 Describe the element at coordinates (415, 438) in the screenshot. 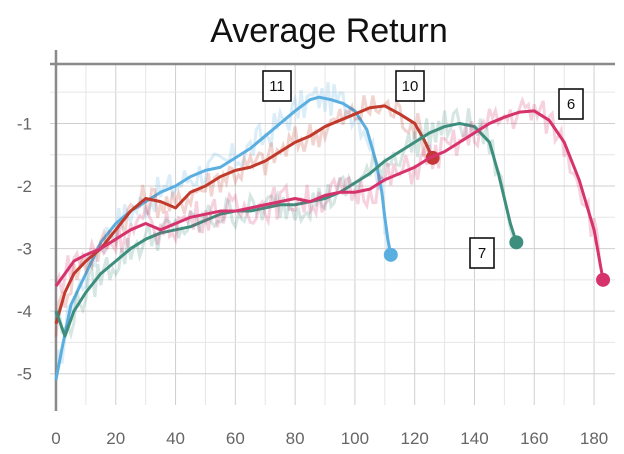

I see `x-tick-label: 120` at that location.